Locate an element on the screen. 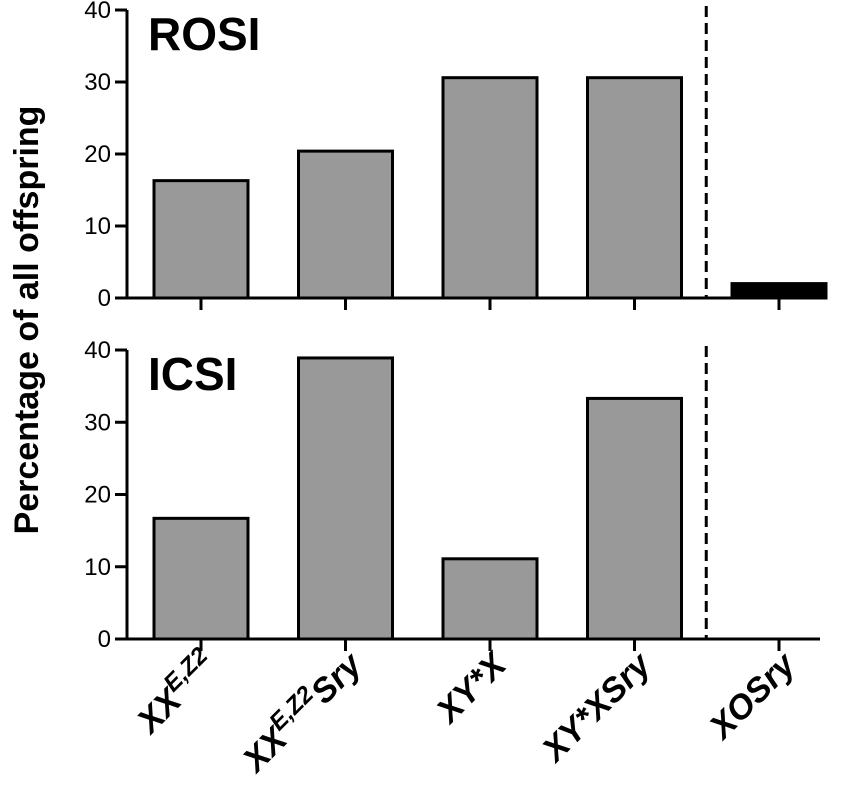  category-label-part: XY*X is located at coordinates (471, 687).